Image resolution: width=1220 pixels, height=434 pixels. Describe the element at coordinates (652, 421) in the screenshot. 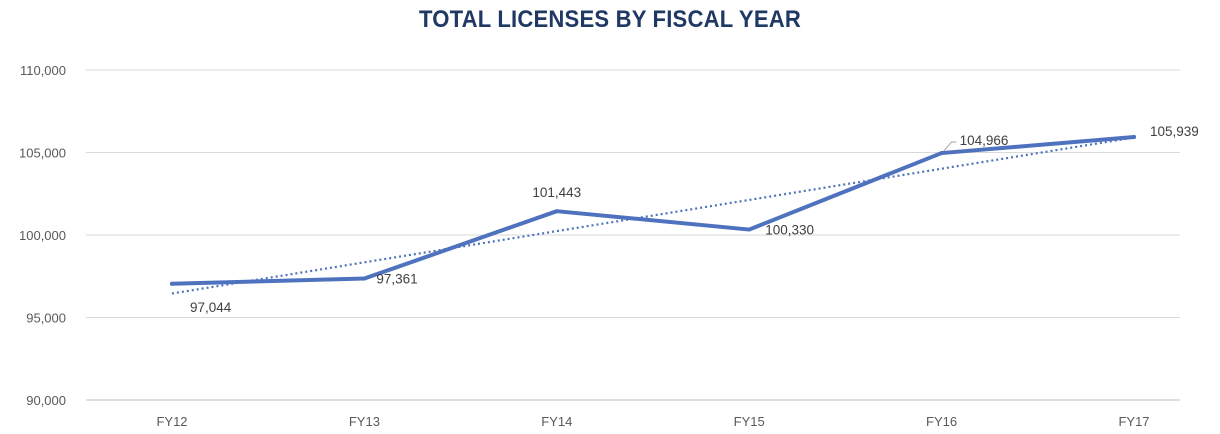

I see `x-axis-ticks: FY12 FY13 FY14 FY15 FY16 FY17` at that location.